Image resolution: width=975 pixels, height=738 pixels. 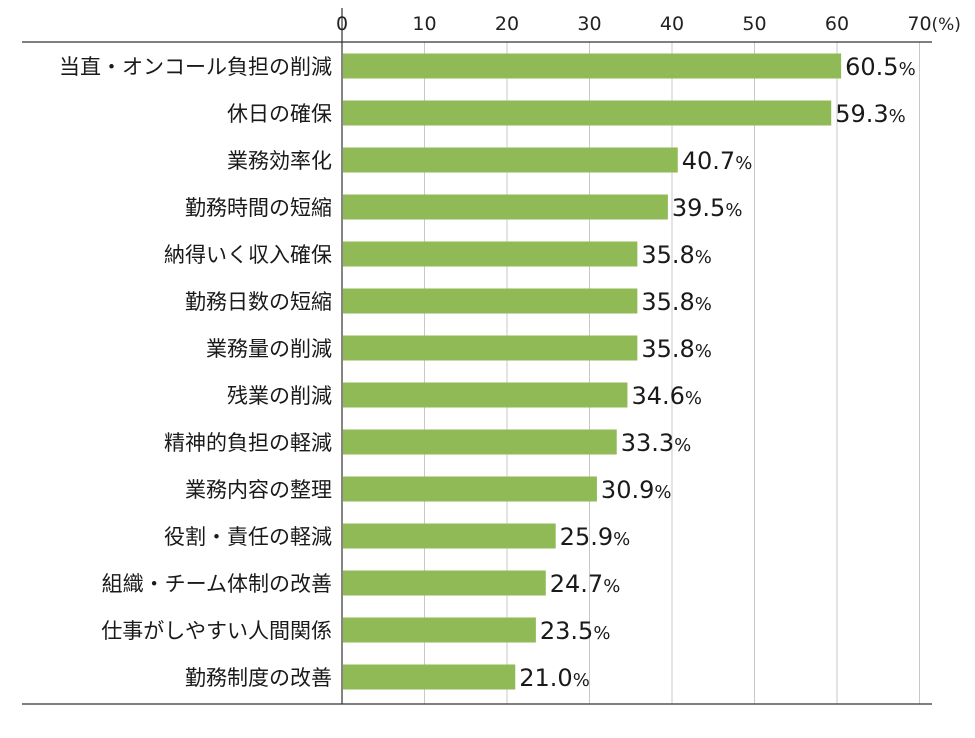 What do you see at coordinates (195, 67) in the screenshot?
I see `category-label-1: 当直・オンコール負担の削減` at bounding box center [195, 67].